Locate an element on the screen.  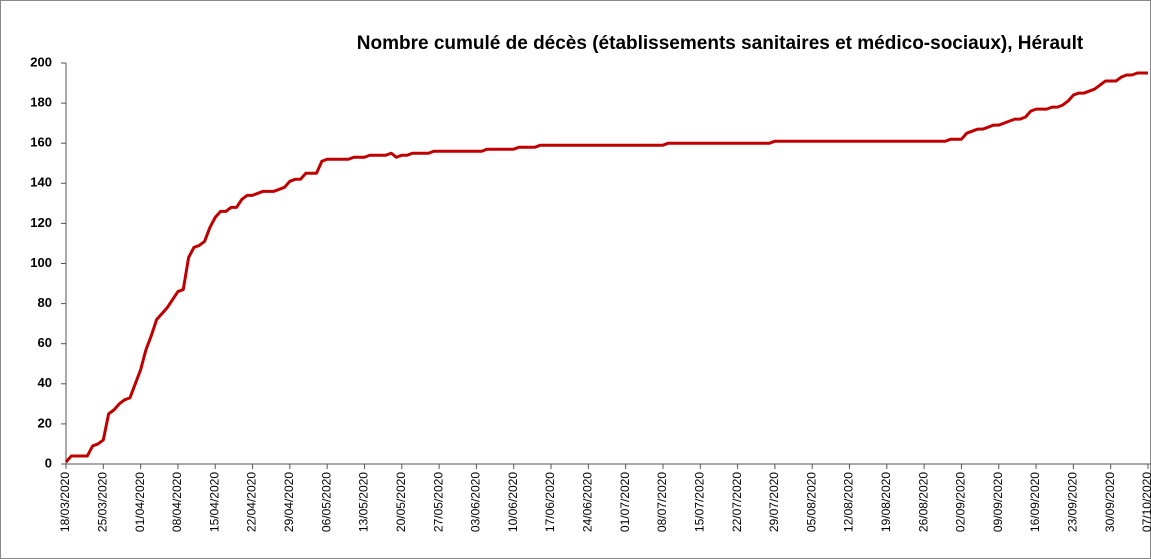
x-tick-label: 08/07/2020 is located at coordinates (662, 502).